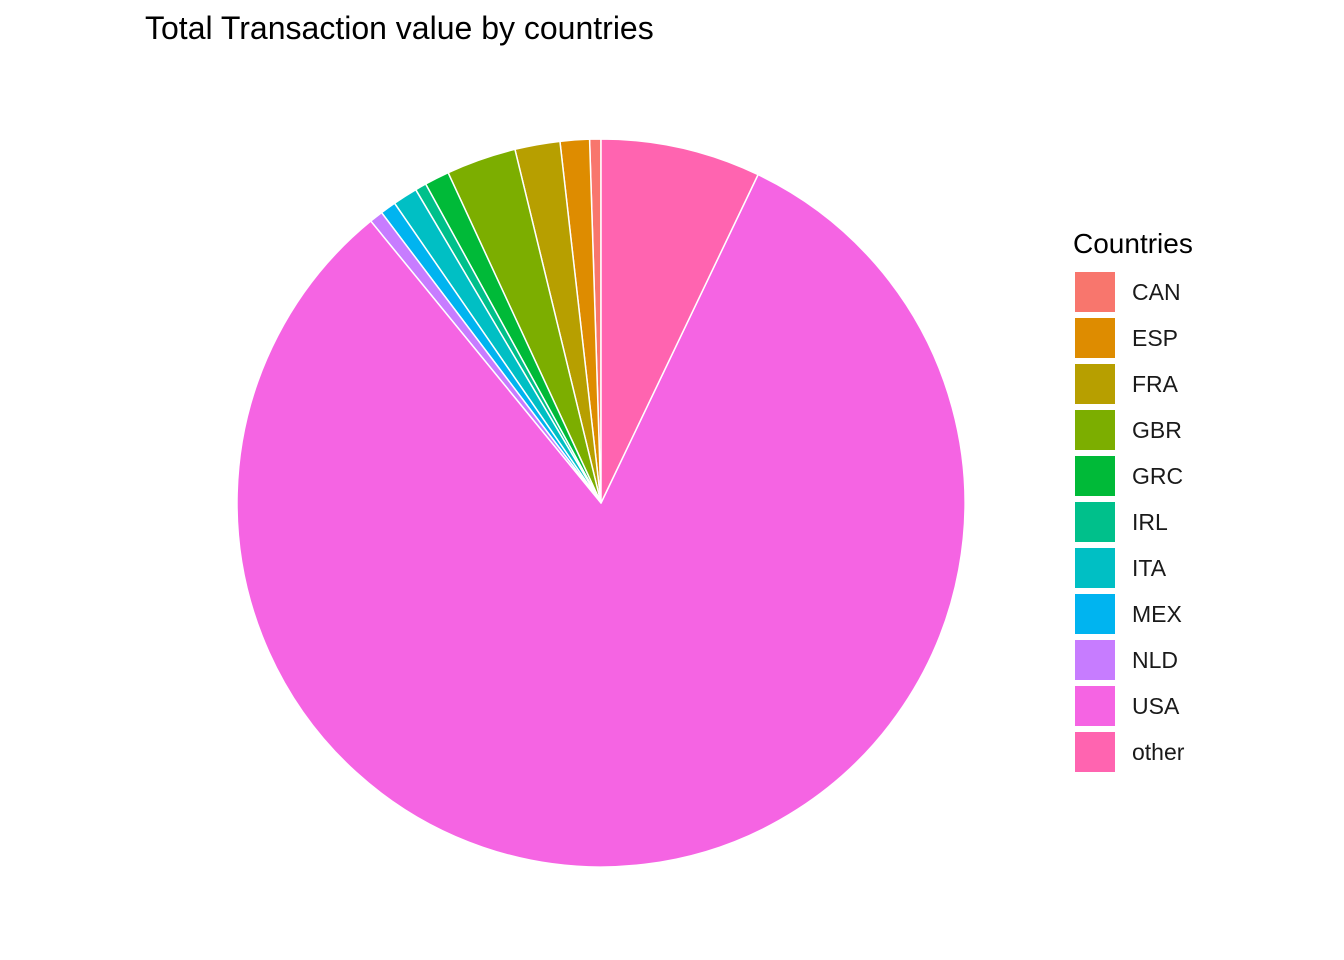  I want to click on legend-swatch-esp, so click(1095, 338).